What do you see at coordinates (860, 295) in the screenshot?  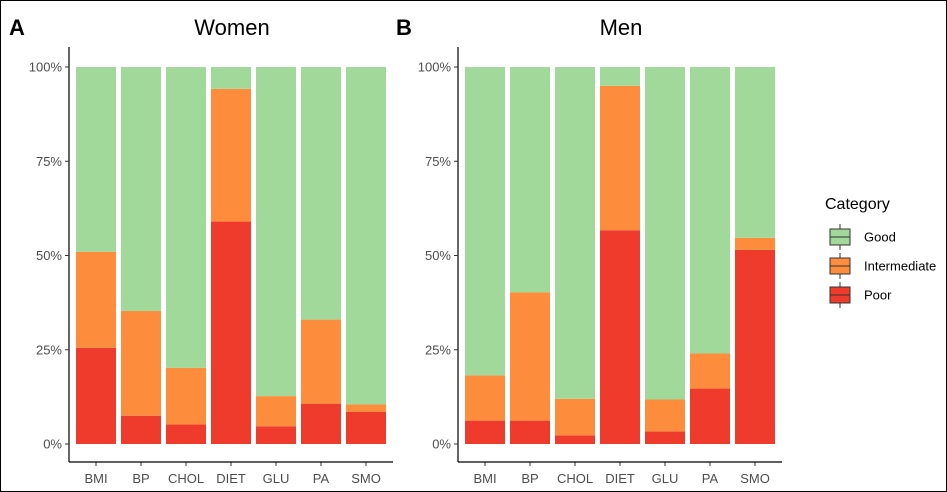 I see `legend-item-poor: Poor` at bounding box center [860, 295].